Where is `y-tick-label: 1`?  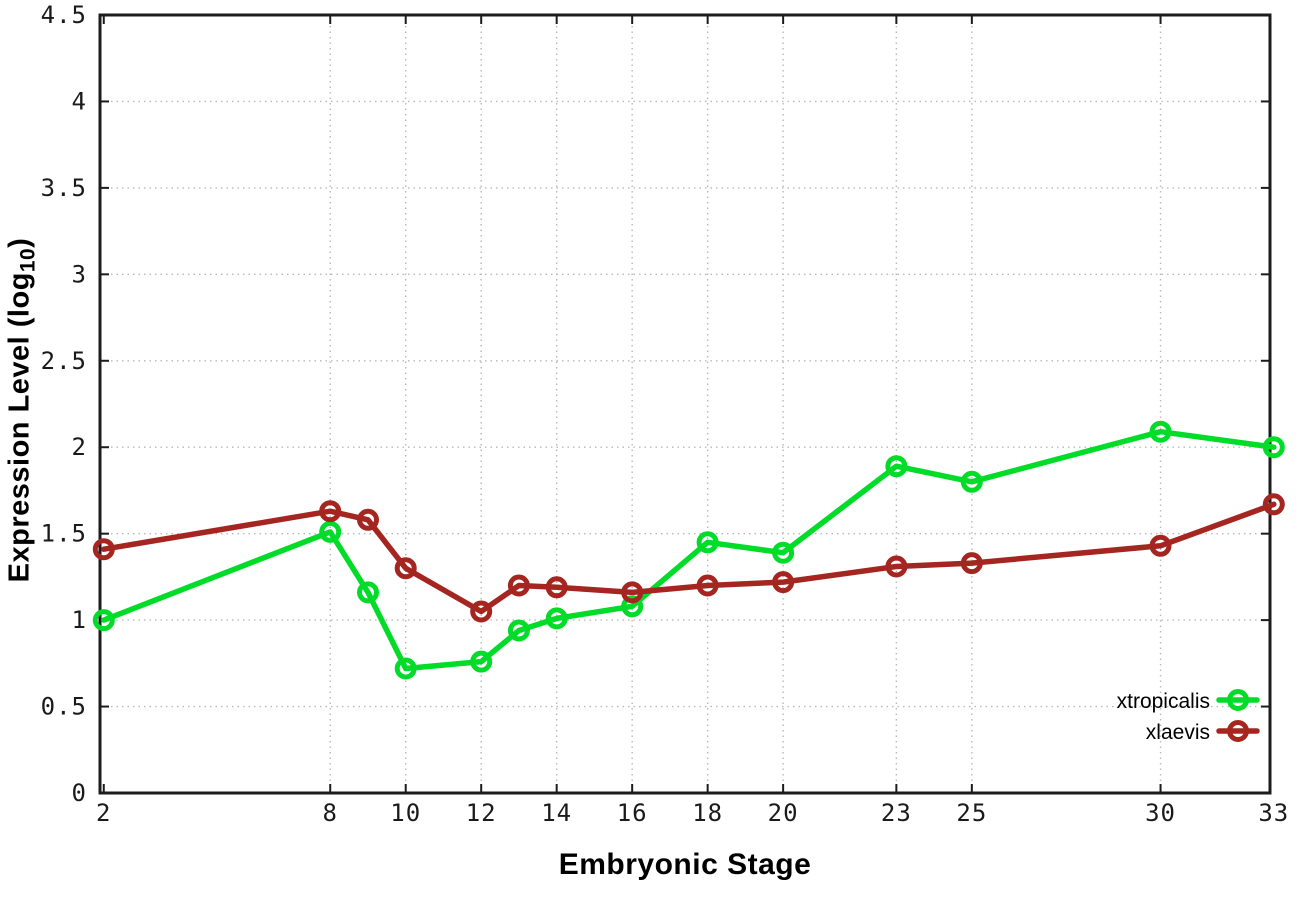 y-tick-label: 1 is located at coordinates (79, 620).